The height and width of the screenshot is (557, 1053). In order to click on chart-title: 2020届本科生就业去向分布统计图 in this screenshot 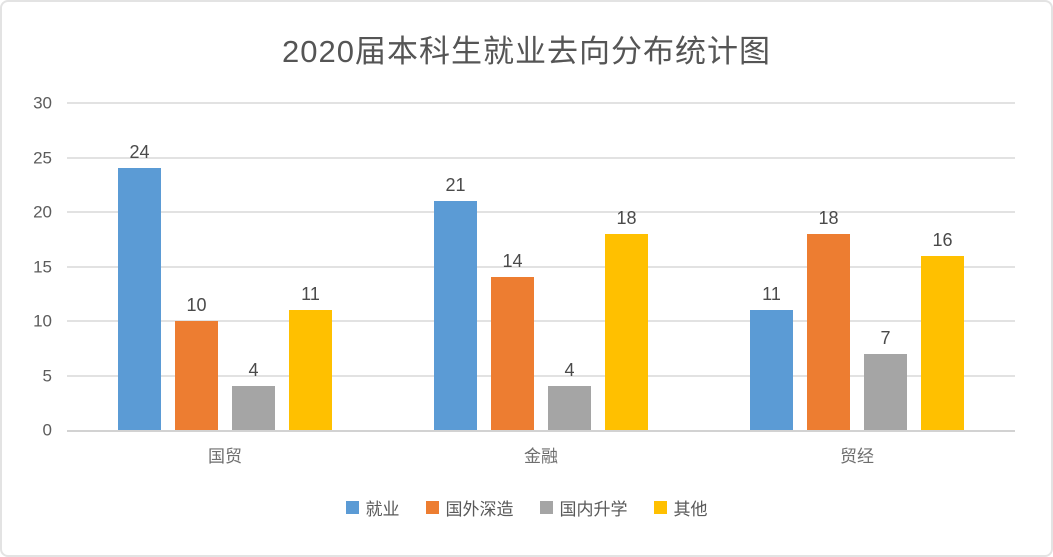, I will do `click(526, 51)`.